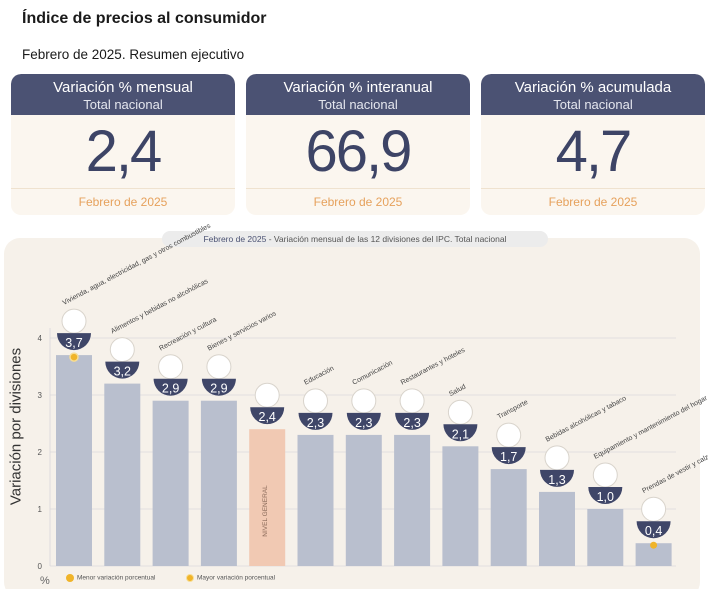 This screenshot has width=708, height=589. I want to click on mobile-phone-icon, so click(364, 401).